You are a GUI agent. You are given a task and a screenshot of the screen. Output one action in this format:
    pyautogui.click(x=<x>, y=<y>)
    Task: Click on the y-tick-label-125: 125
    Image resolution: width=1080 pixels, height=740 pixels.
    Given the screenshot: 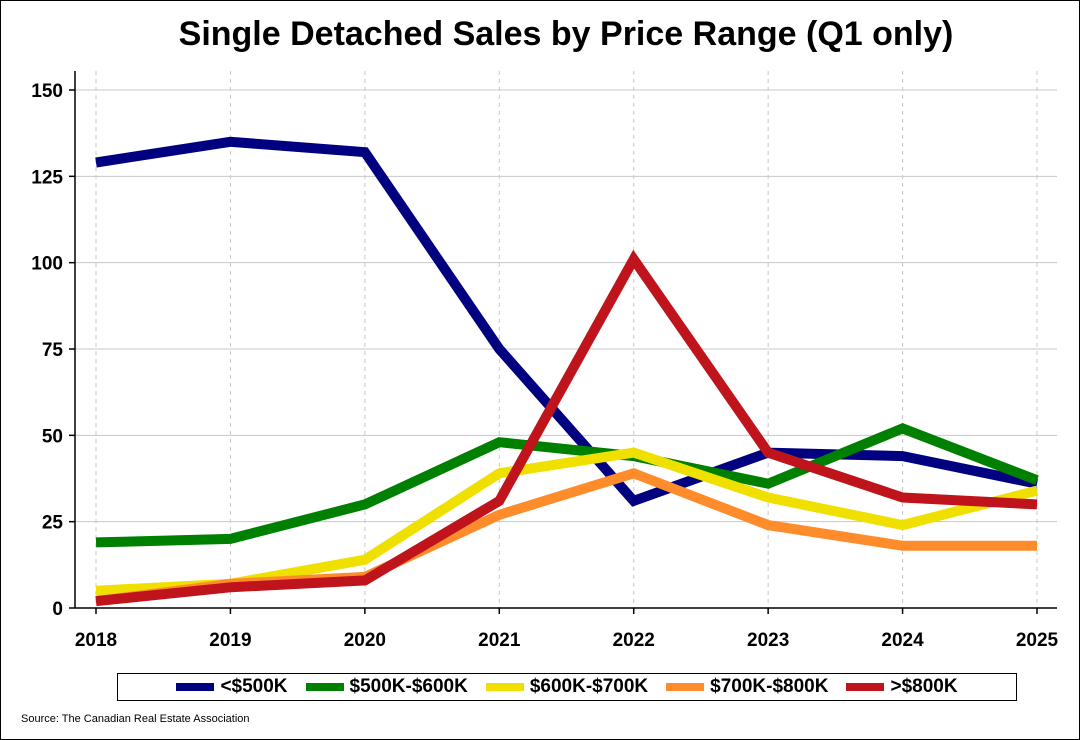 What is the action you would take?
    pyautogui.click(x=47, y=177)
    